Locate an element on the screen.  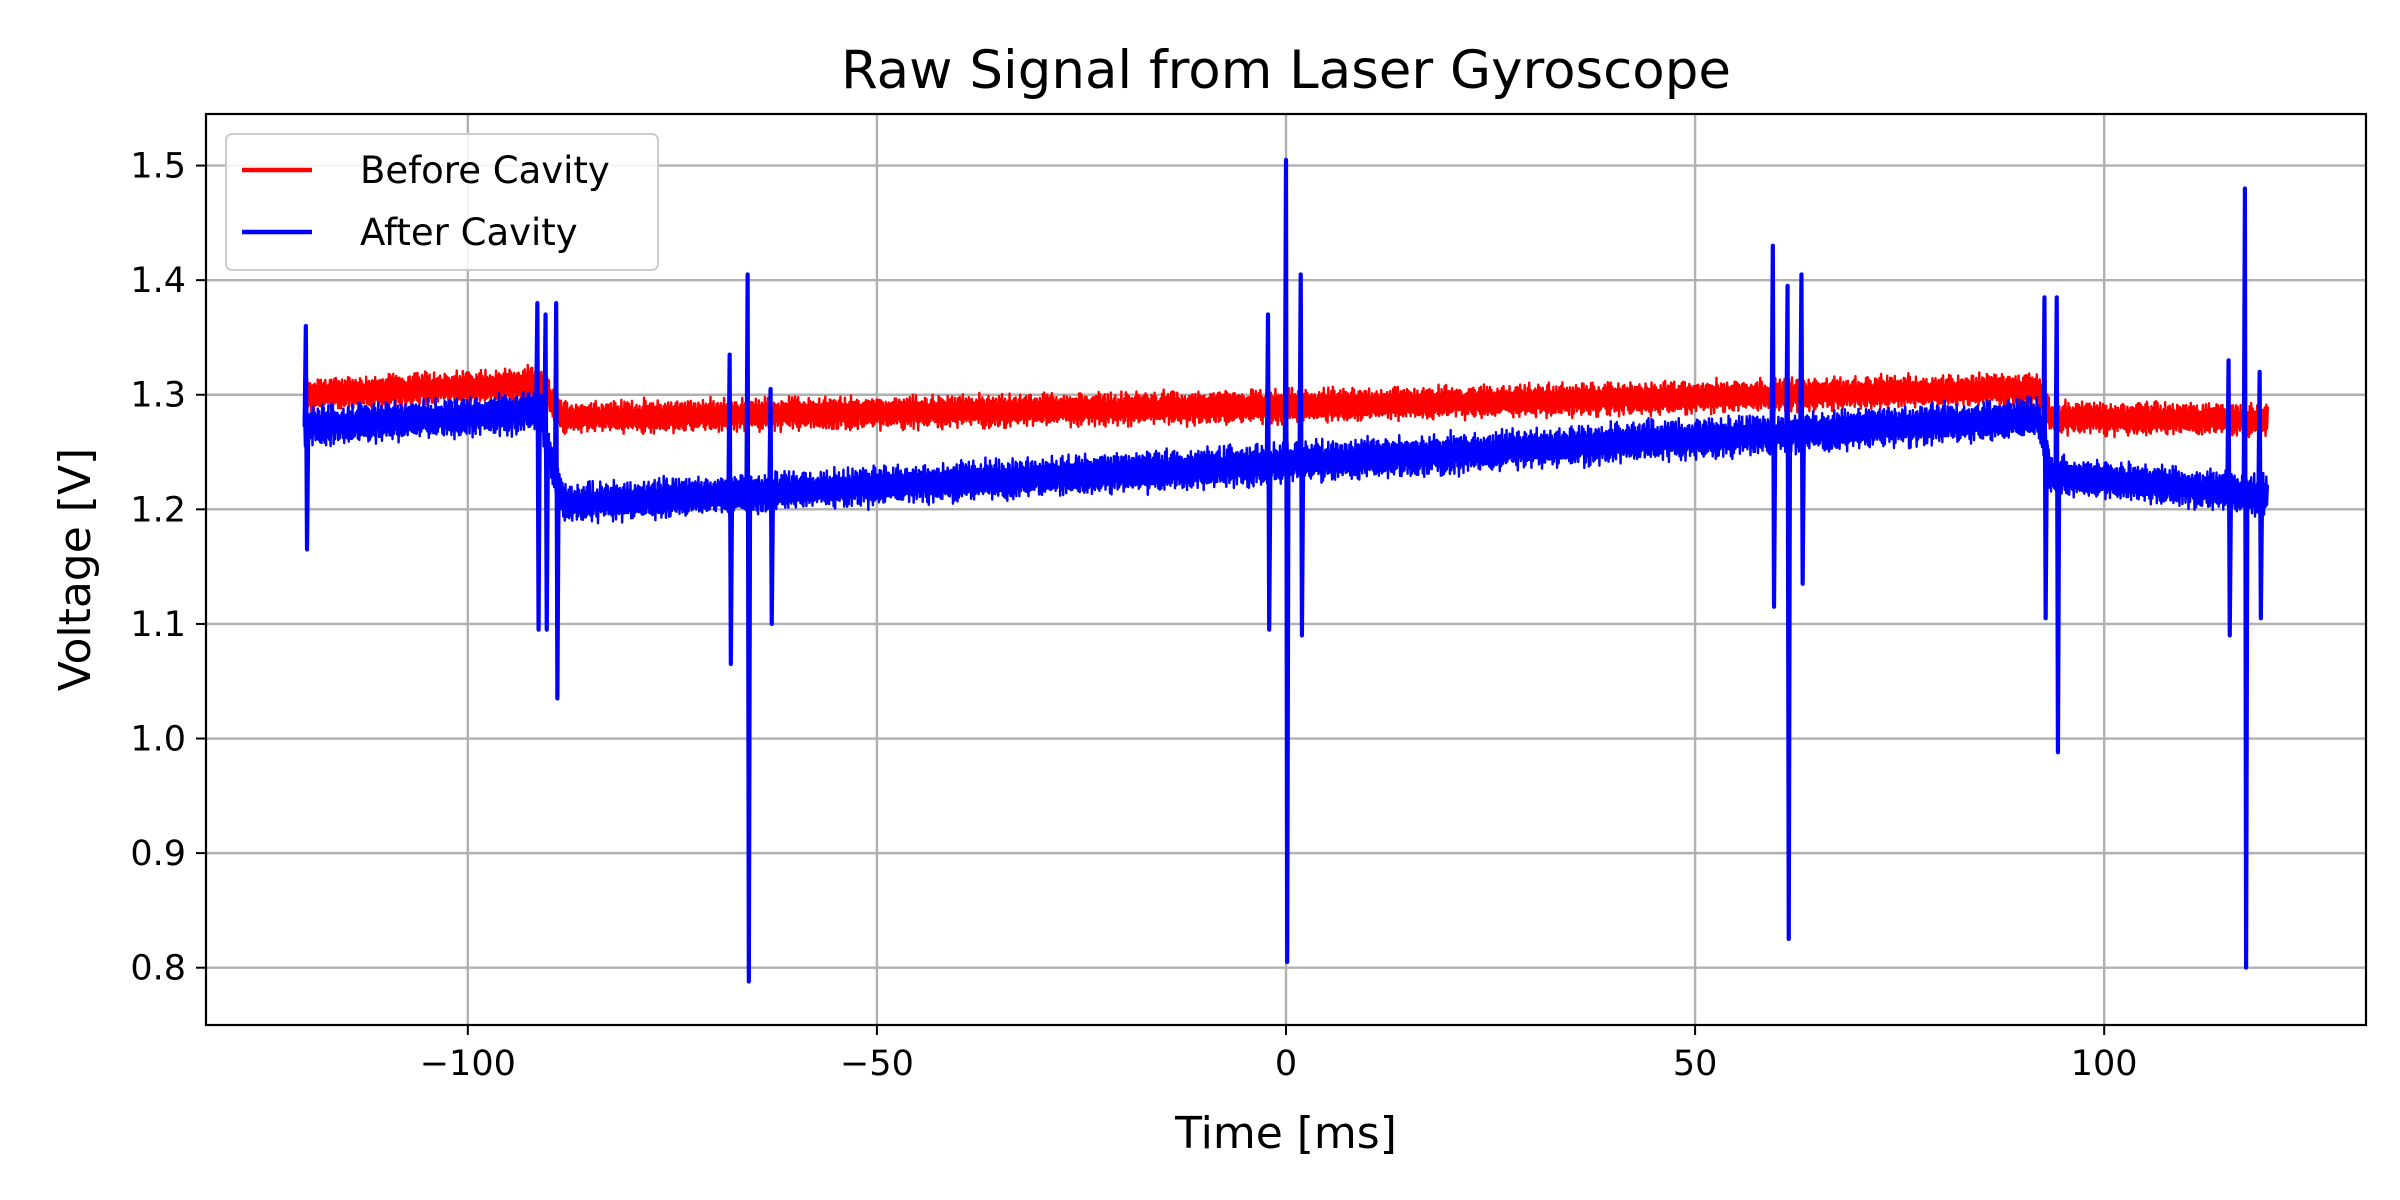
x-tick-label: 100 is located at coordinates (2104, 1064).